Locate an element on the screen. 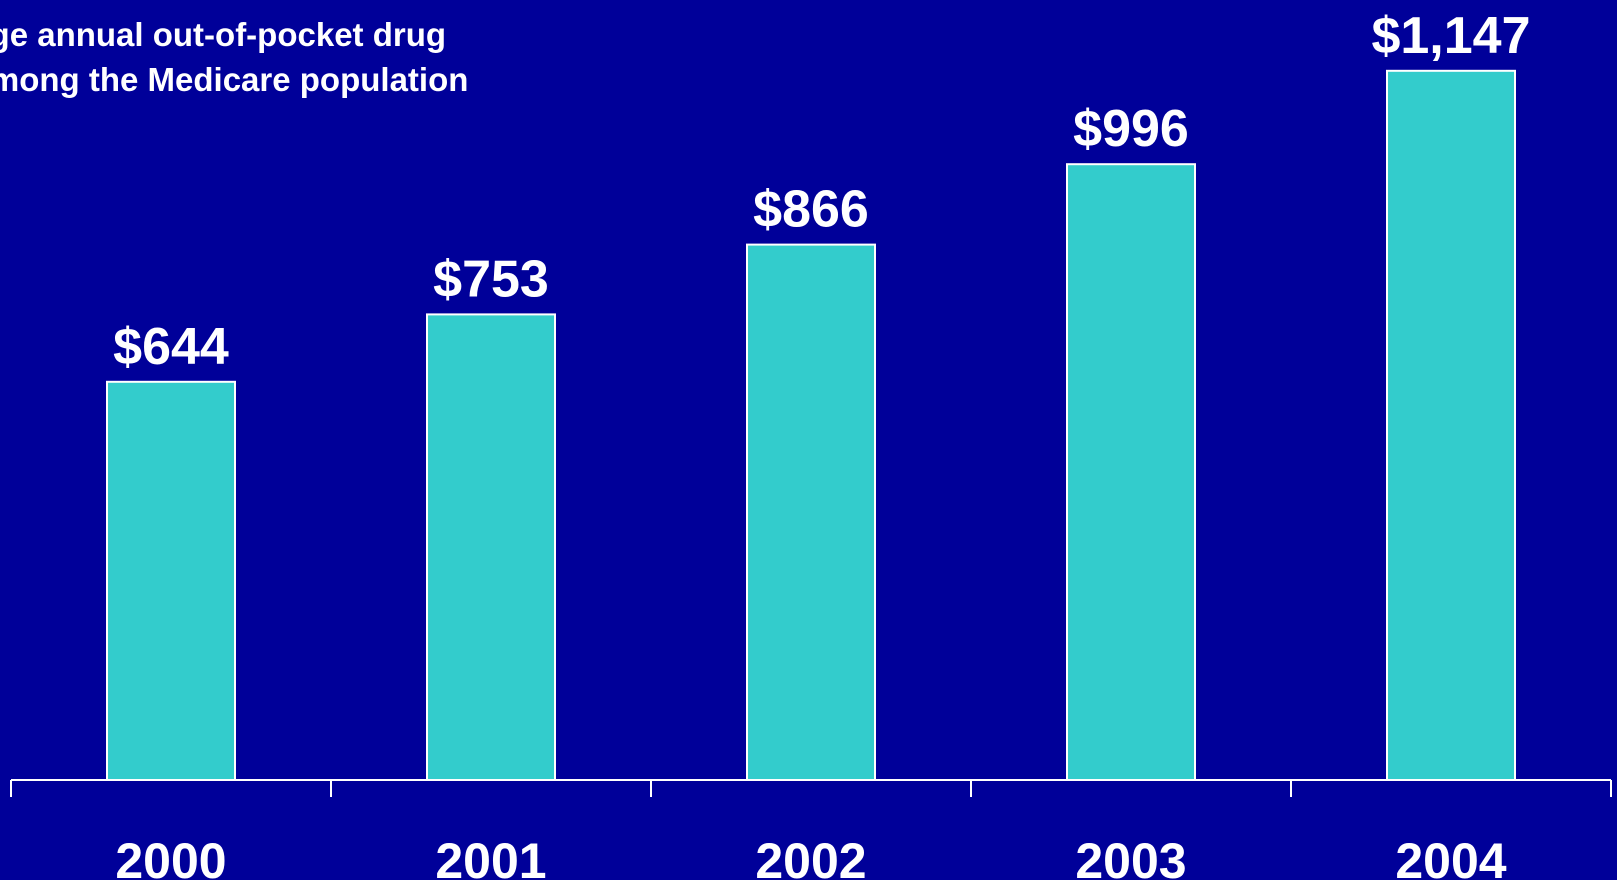 The width and height of the screenshot is (1617, 880). value-label-2000: $644 is located at coordinates (171, 347).